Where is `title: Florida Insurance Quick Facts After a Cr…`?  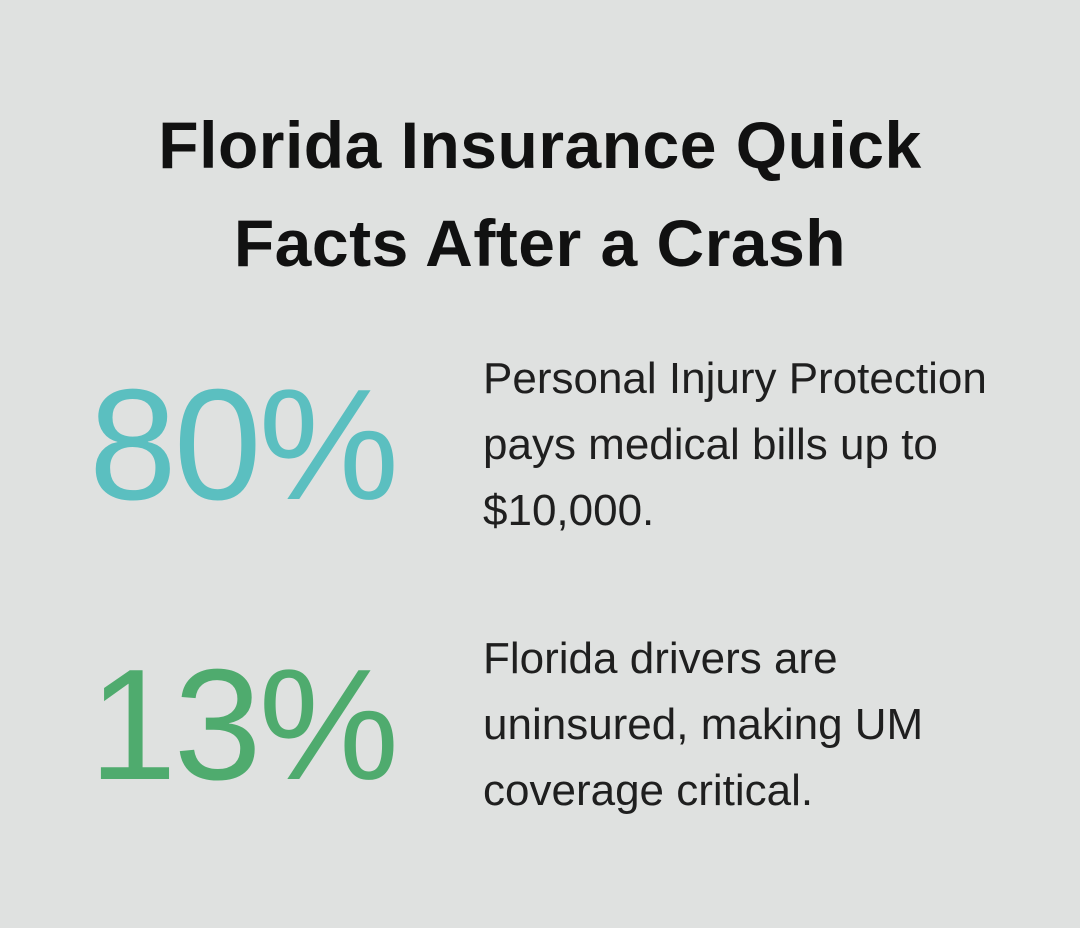
title: Florida Insurance Quick Facts After a Cr… is located at coordinates (540, 194).